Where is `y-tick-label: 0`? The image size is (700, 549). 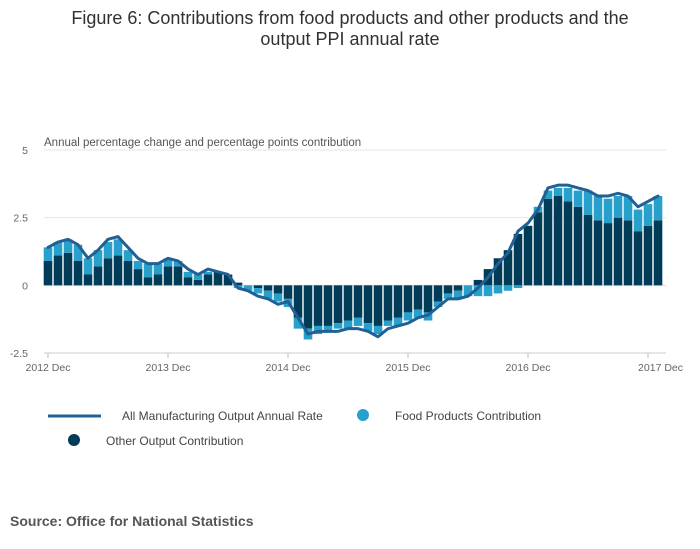
y-tick-label: 0 is located at coordinates (25, 286).